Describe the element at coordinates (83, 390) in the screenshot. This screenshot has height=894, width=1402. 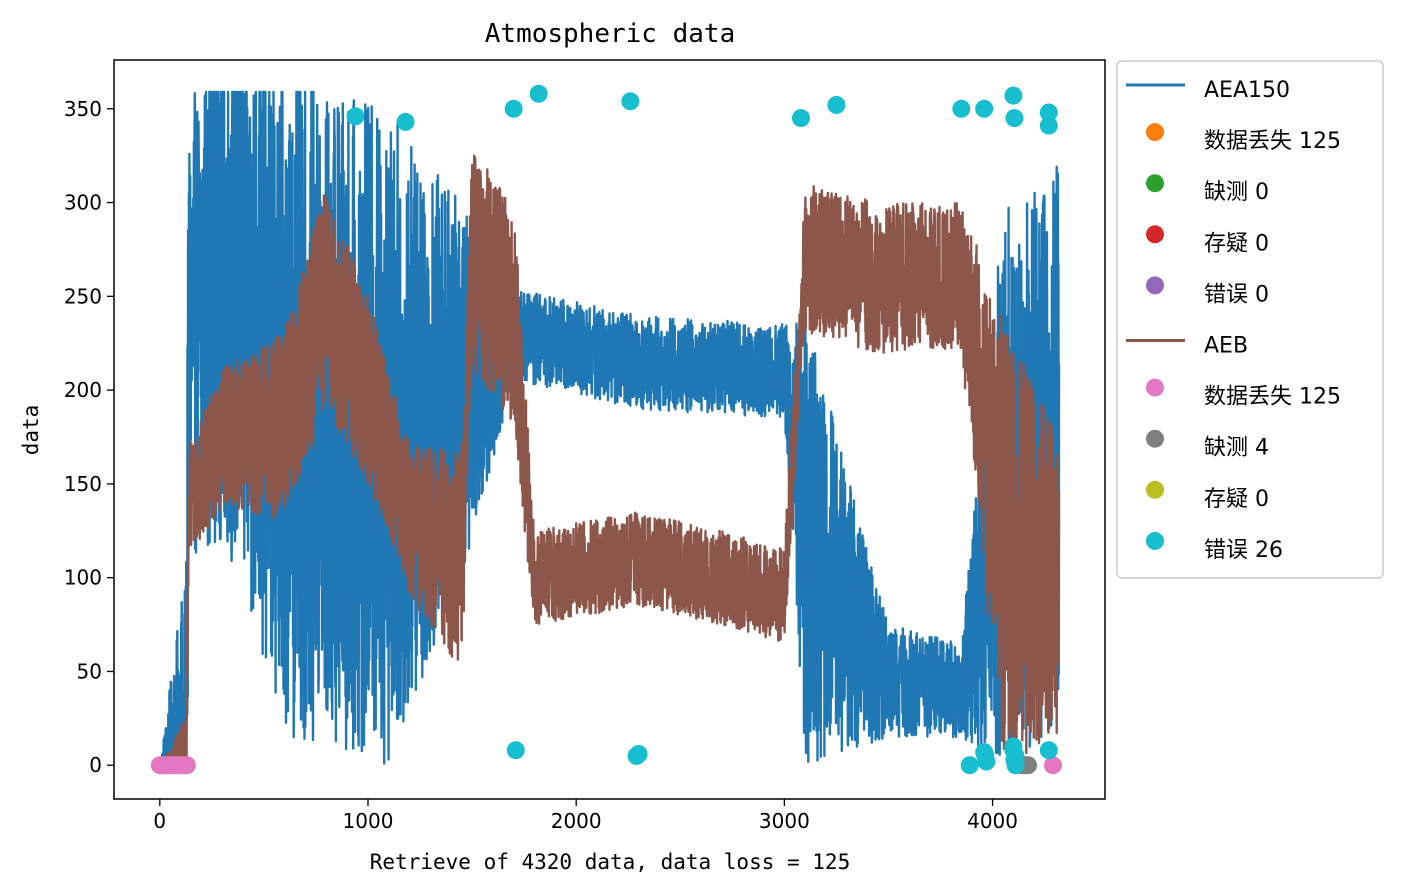
I see `y-tick-label: 200` at that location.